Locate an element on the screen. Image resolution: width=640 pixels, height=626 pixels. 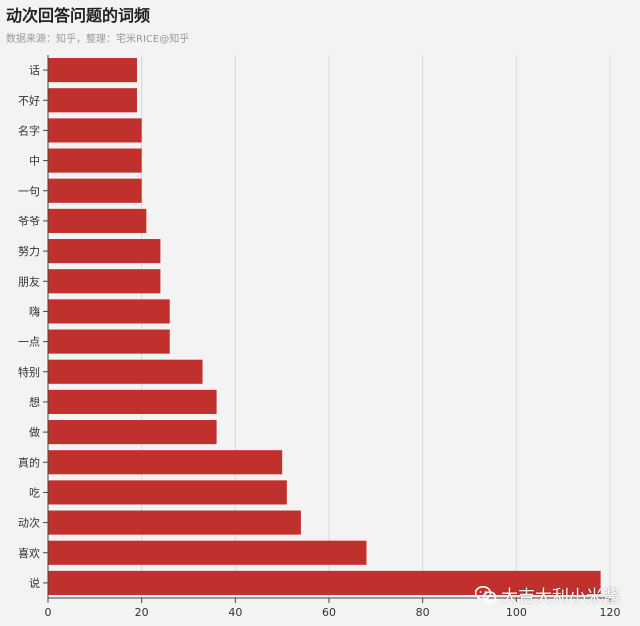
wechat-icon is located at coordinates (486, 594).